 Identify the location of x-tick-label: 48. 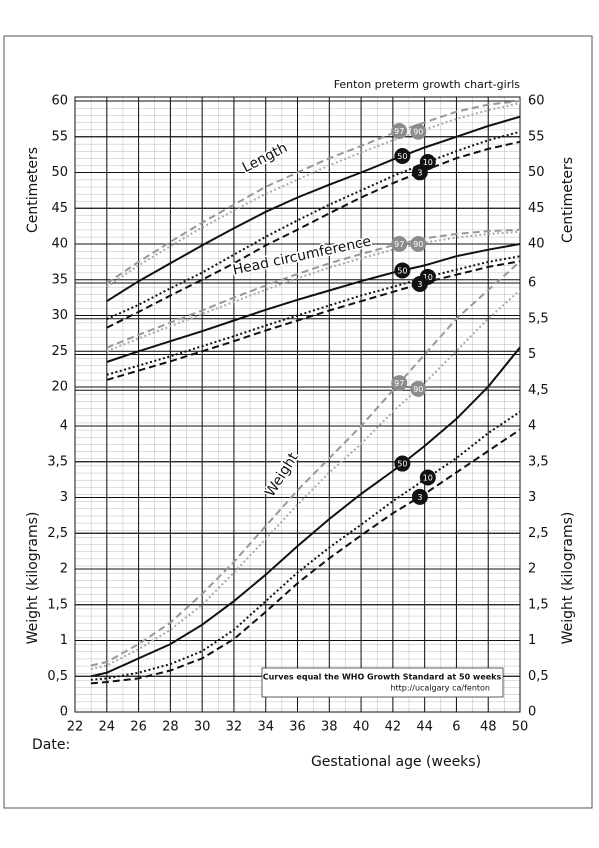
(488, 727).